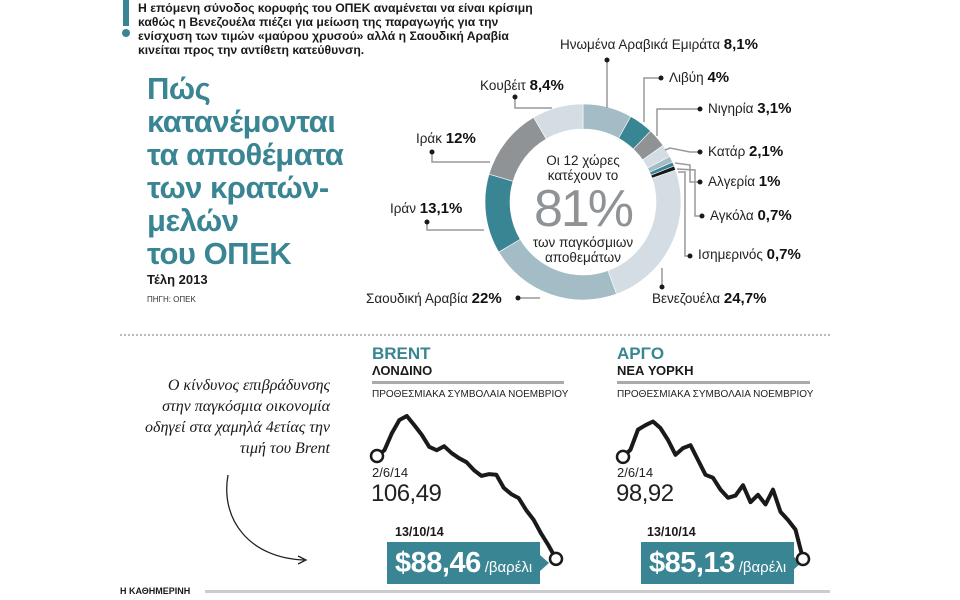 This screenshot has width=960, height=600. I want to click on donut-chart, so click(564, 179).